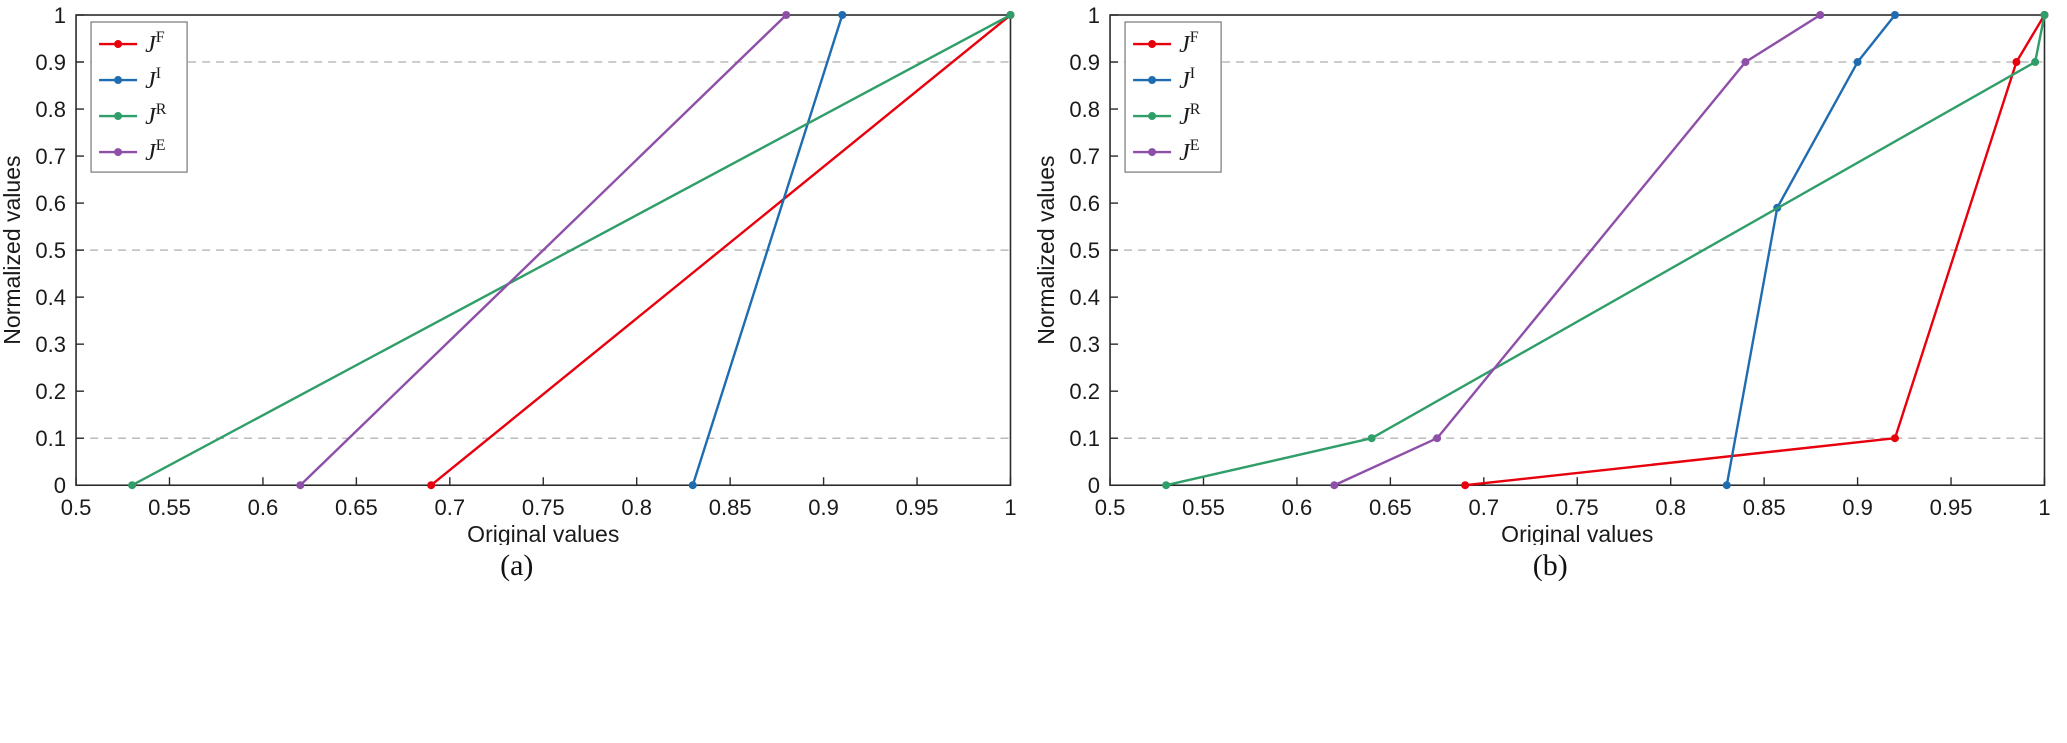 This screenshot has height=743, width=2067. What do you see at coordinates (517, 566) in the screenshot?
I see `chart-a-caption: (a)` at bounding box center [517, 566].